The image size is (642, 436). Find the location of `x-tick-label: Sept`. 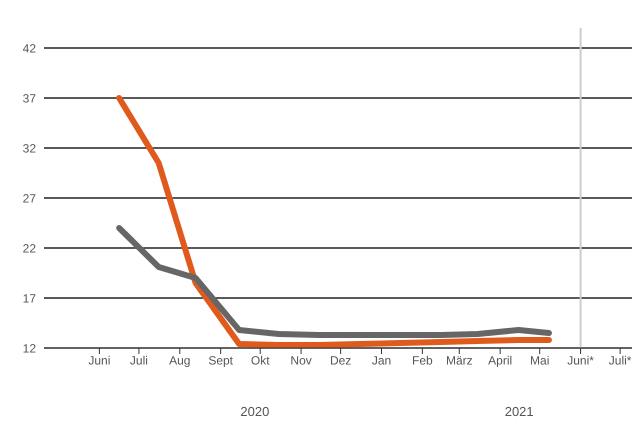

x-tick-label: Sept is located at coordinates (221, 361).